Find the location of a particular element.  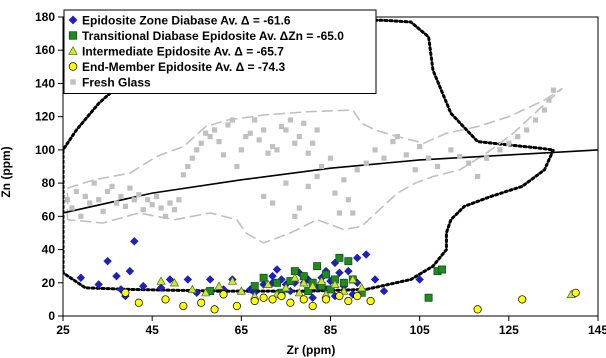

x-tick-label: 45 is located at coordinates (152, 330).